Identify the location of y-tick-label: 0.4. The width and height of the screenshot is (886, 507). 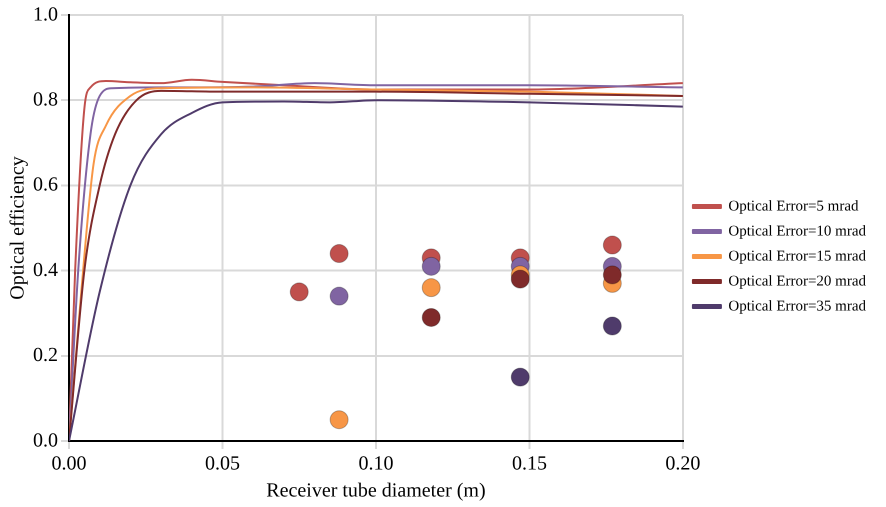
(45, 269).